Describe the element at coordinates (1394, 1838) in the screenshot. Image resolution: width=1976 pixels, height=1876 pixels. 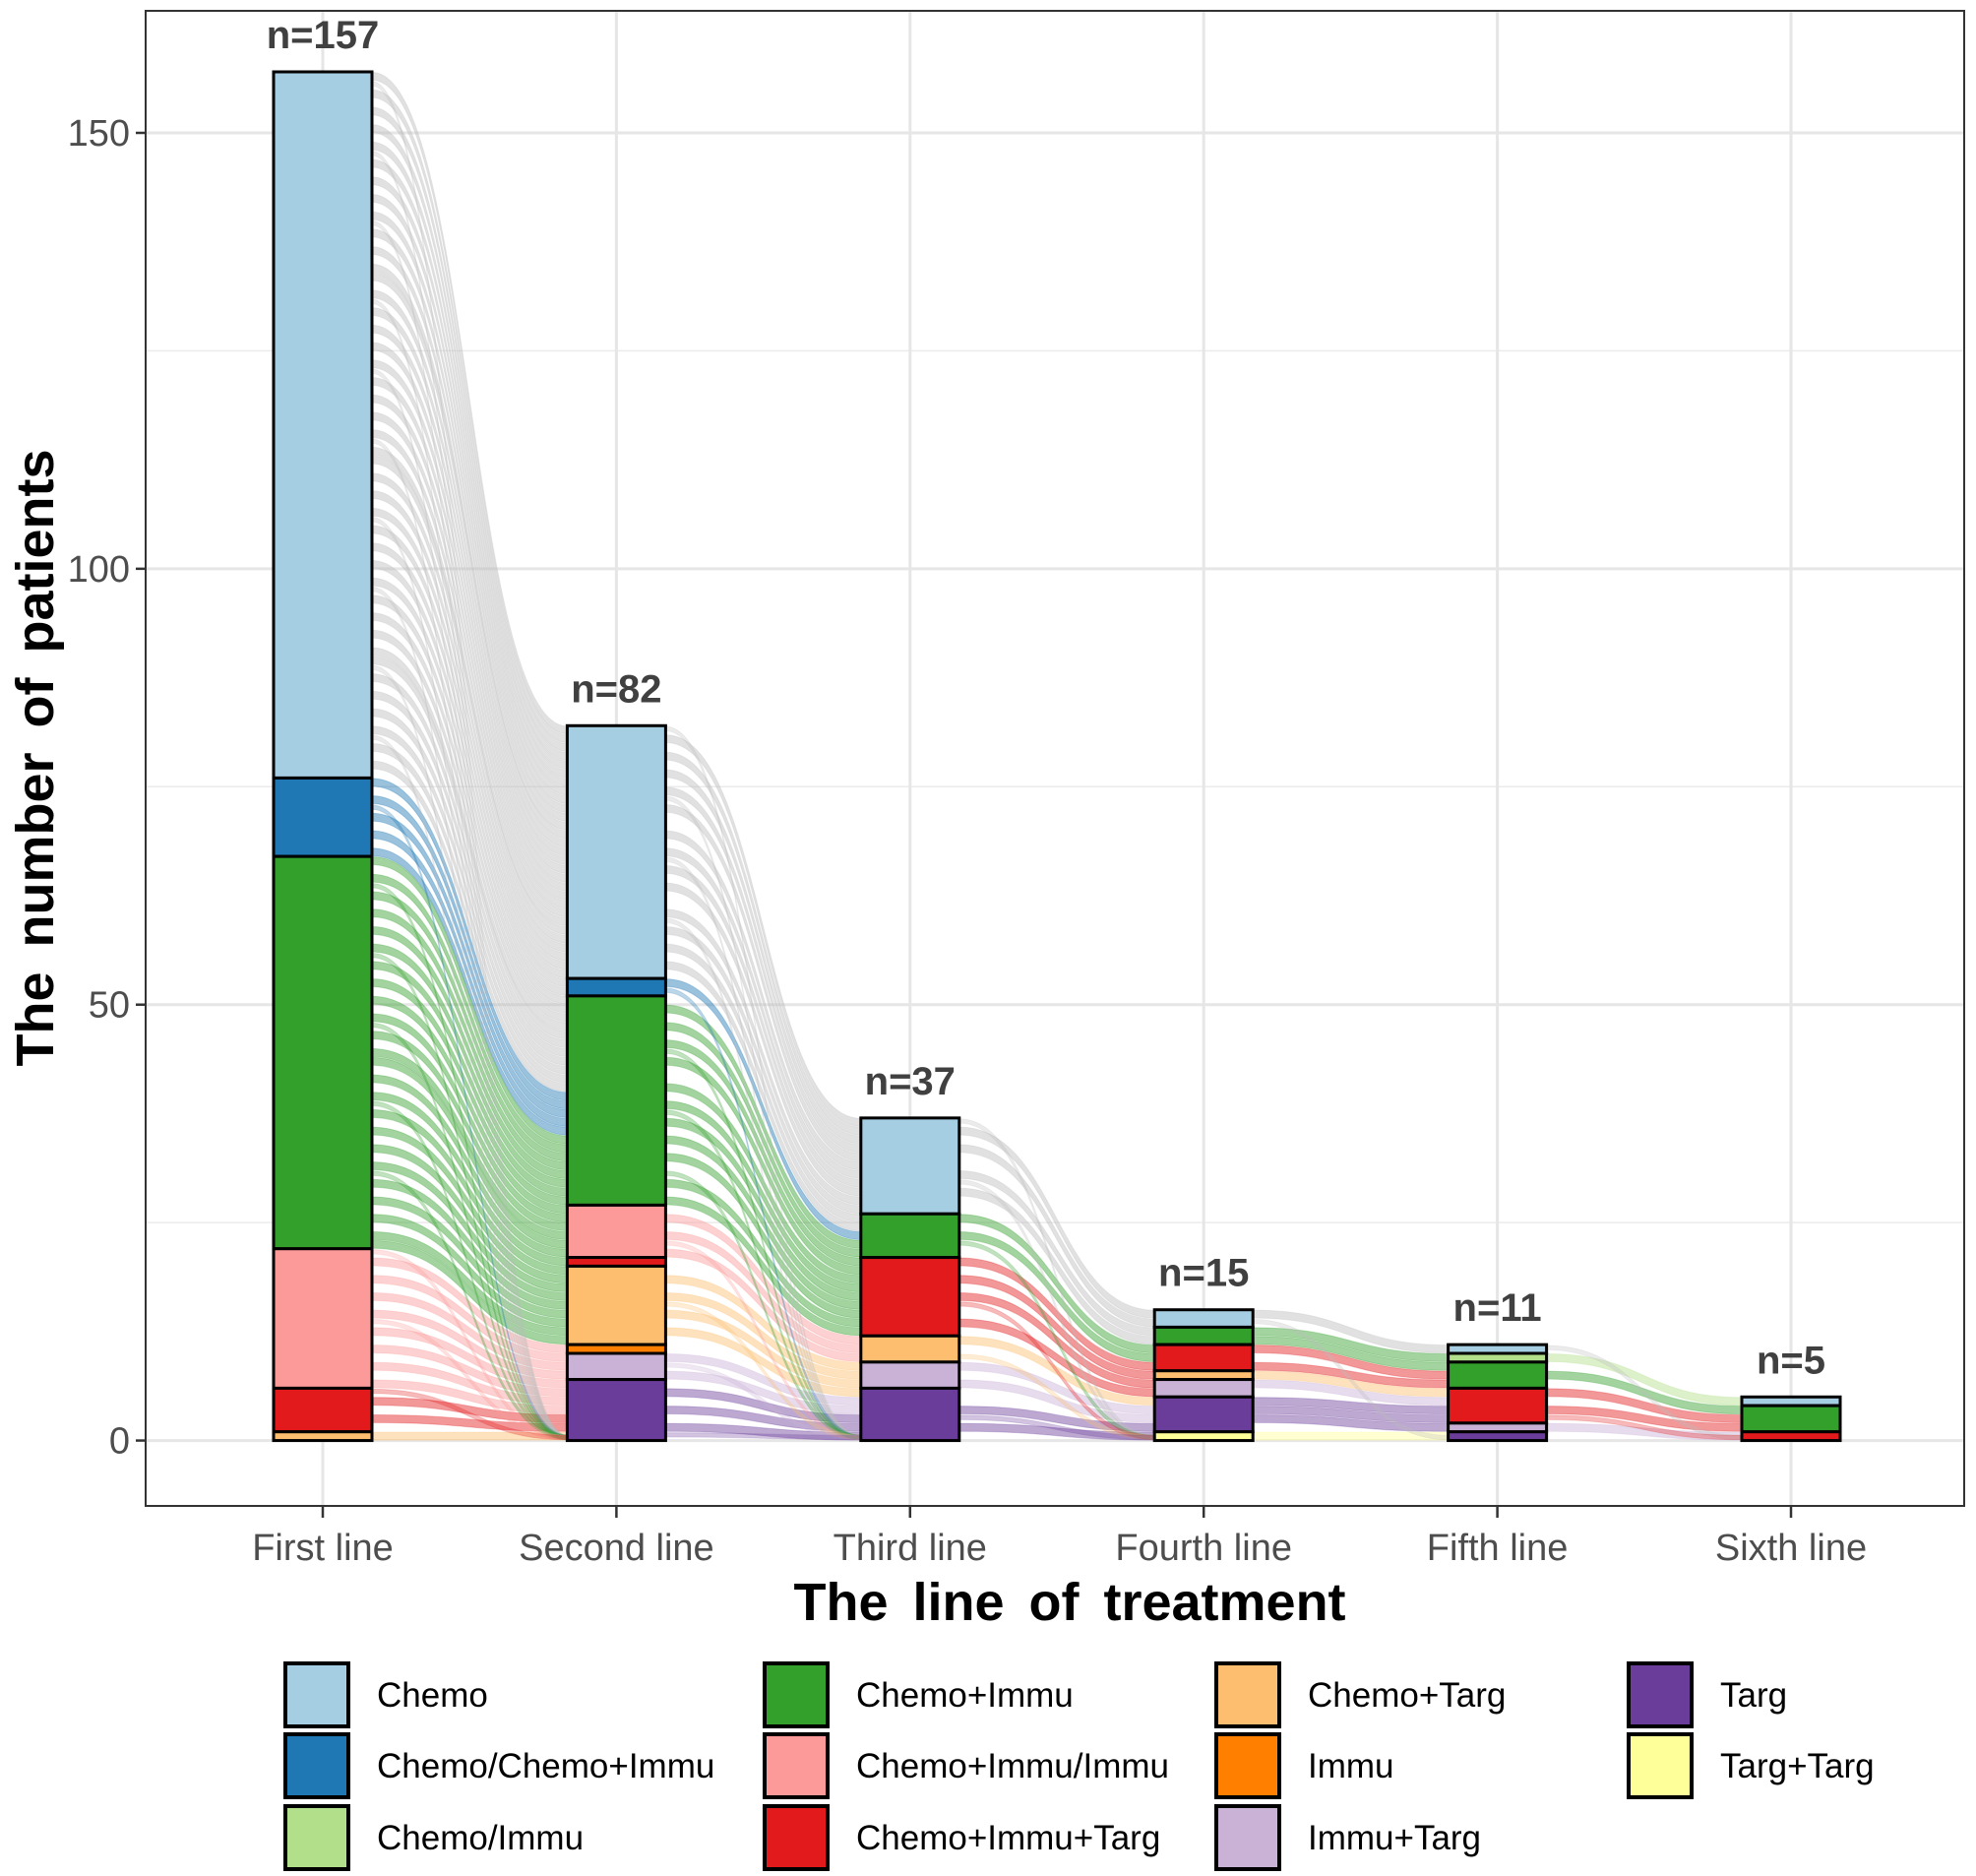
I see `legend-label: Immu+Targ` at that location.